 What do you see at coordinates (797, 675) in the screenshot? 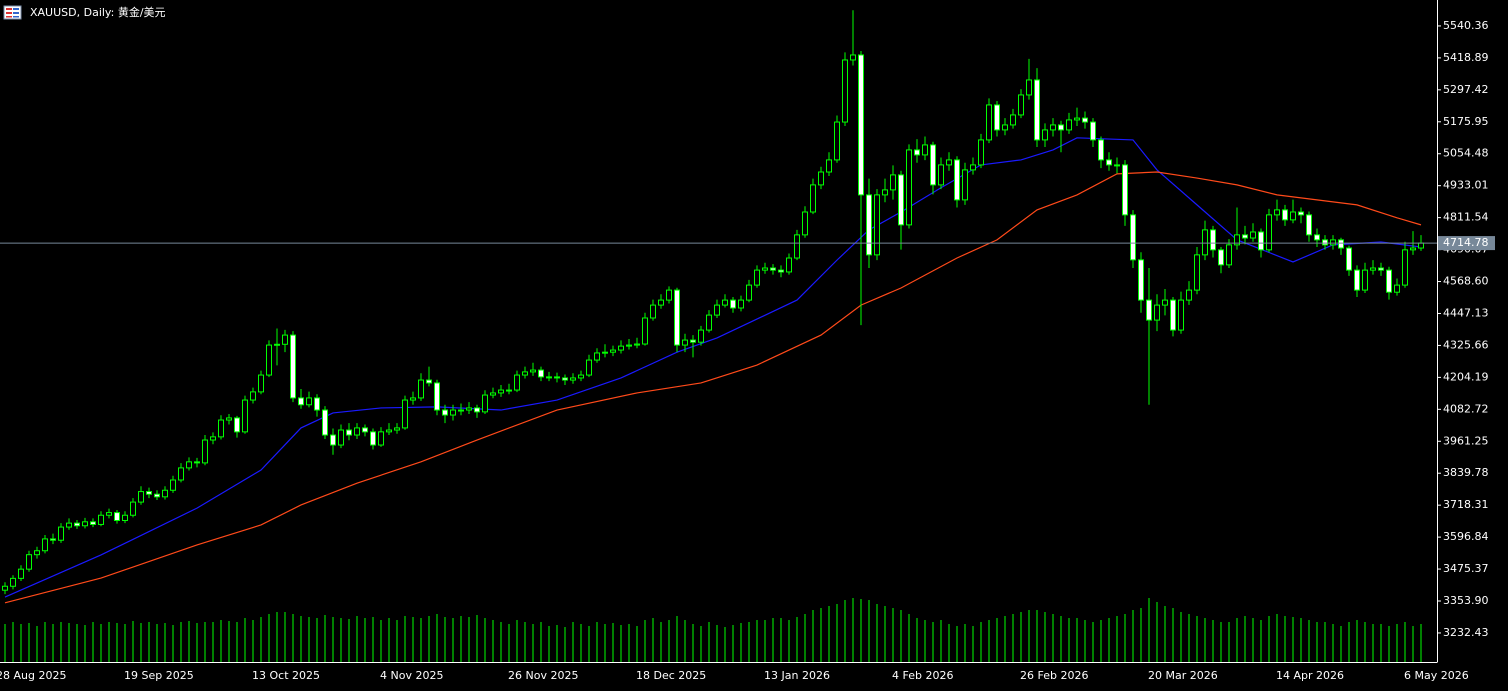
I see `x-tick-label: 13 Jan 2026` at bounding box center [797, 675].